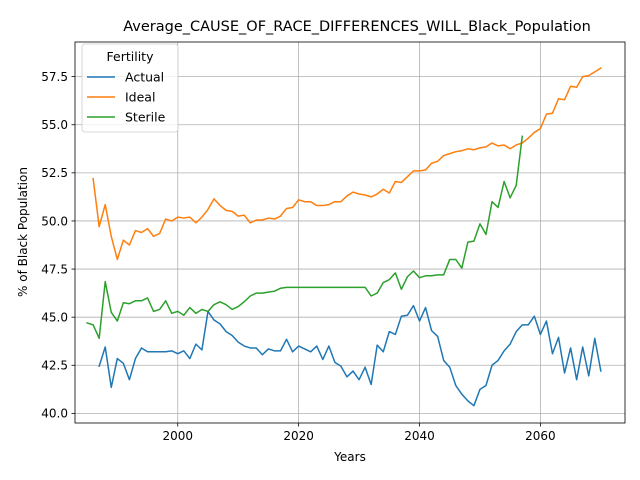  What do you see at coordinates (54, 125) in the screenshot?
I see `y-tick-label: 55.0` at bounding box center [54, 125].